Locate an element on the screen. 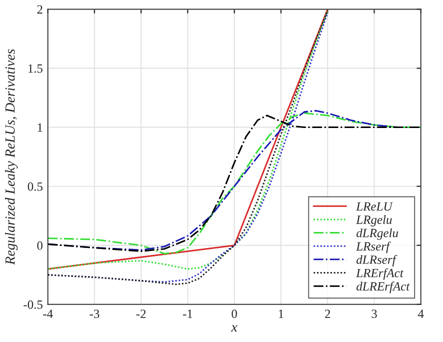 Image resolution: width=443 pixels, height=342 pixels. y-tick-label: 2 is located at coordinates (39, 9).